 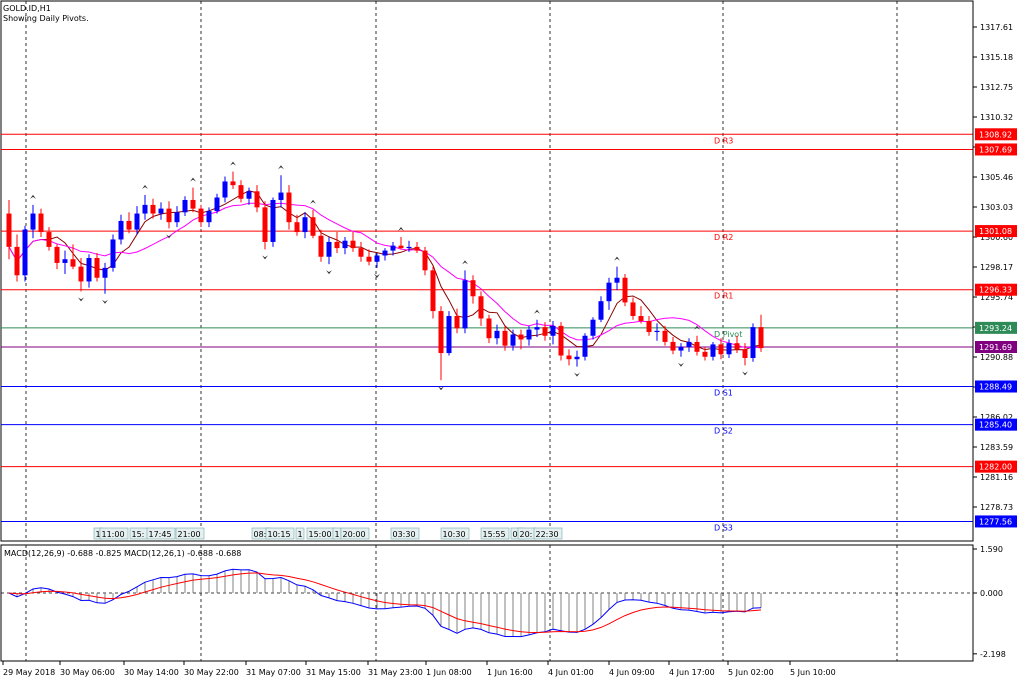 I want to click on price-tick-label: 1317.61, so click(x=996, y=27).